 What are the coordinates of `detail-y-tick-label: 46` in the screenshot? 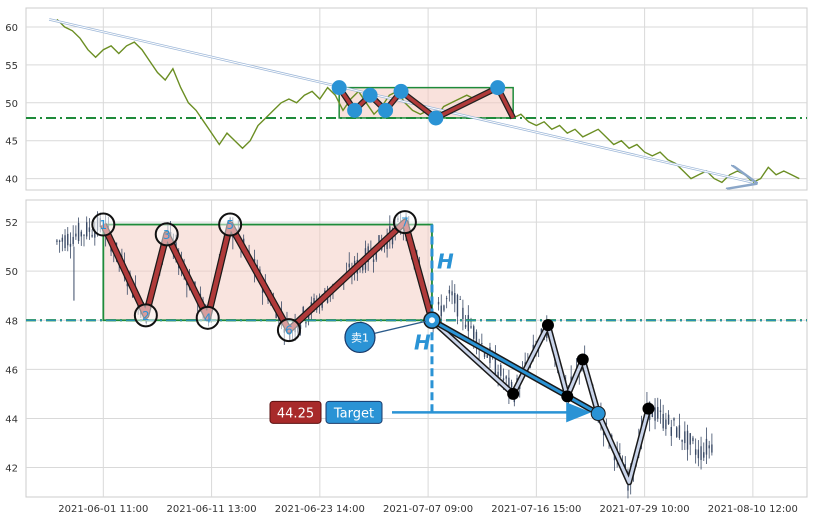 It's located at (11, 370).